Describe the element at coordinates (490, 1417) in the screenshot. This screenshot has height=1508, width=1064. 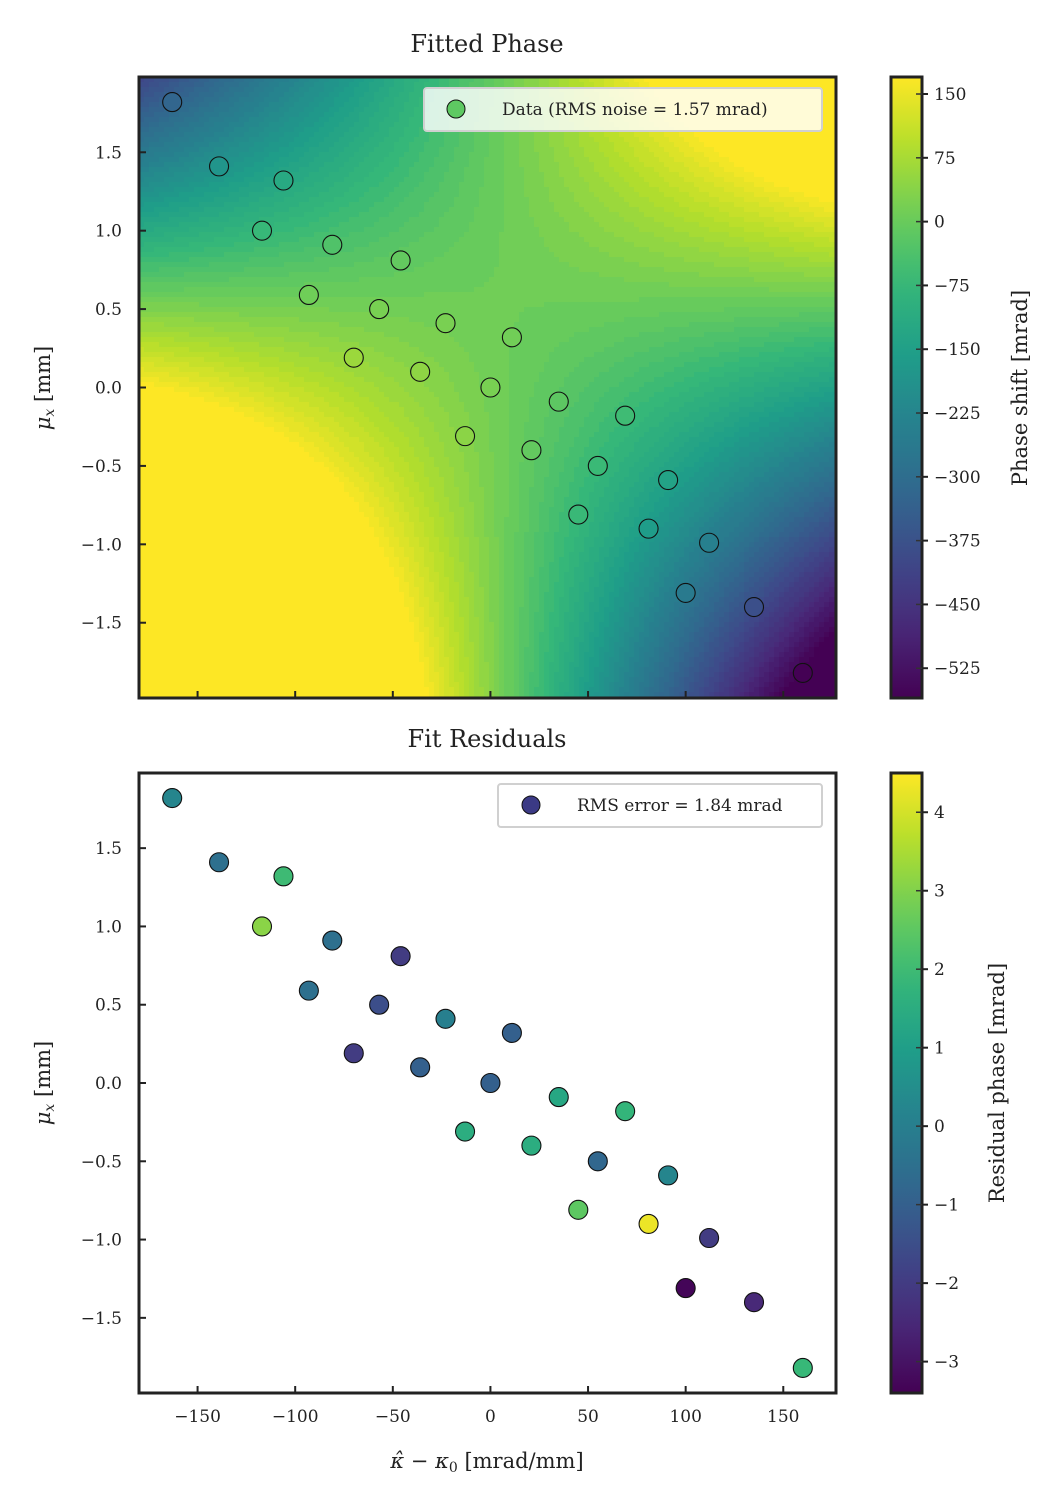
I see `x-tick-label: 0` at that location.